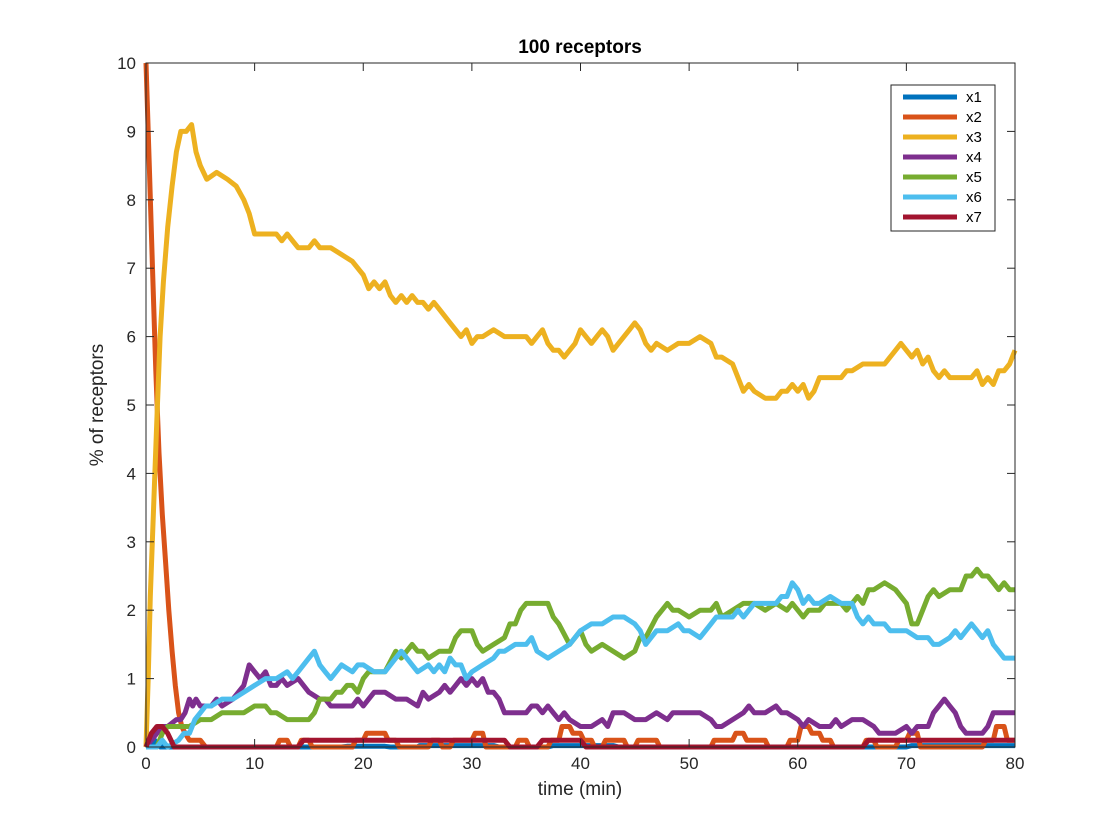 The height and width of the screenshot is (840, 1120). Describe the element at coordinates (580, 47) in the screenshot. I see `chart-title: 100 receptors` at that location.